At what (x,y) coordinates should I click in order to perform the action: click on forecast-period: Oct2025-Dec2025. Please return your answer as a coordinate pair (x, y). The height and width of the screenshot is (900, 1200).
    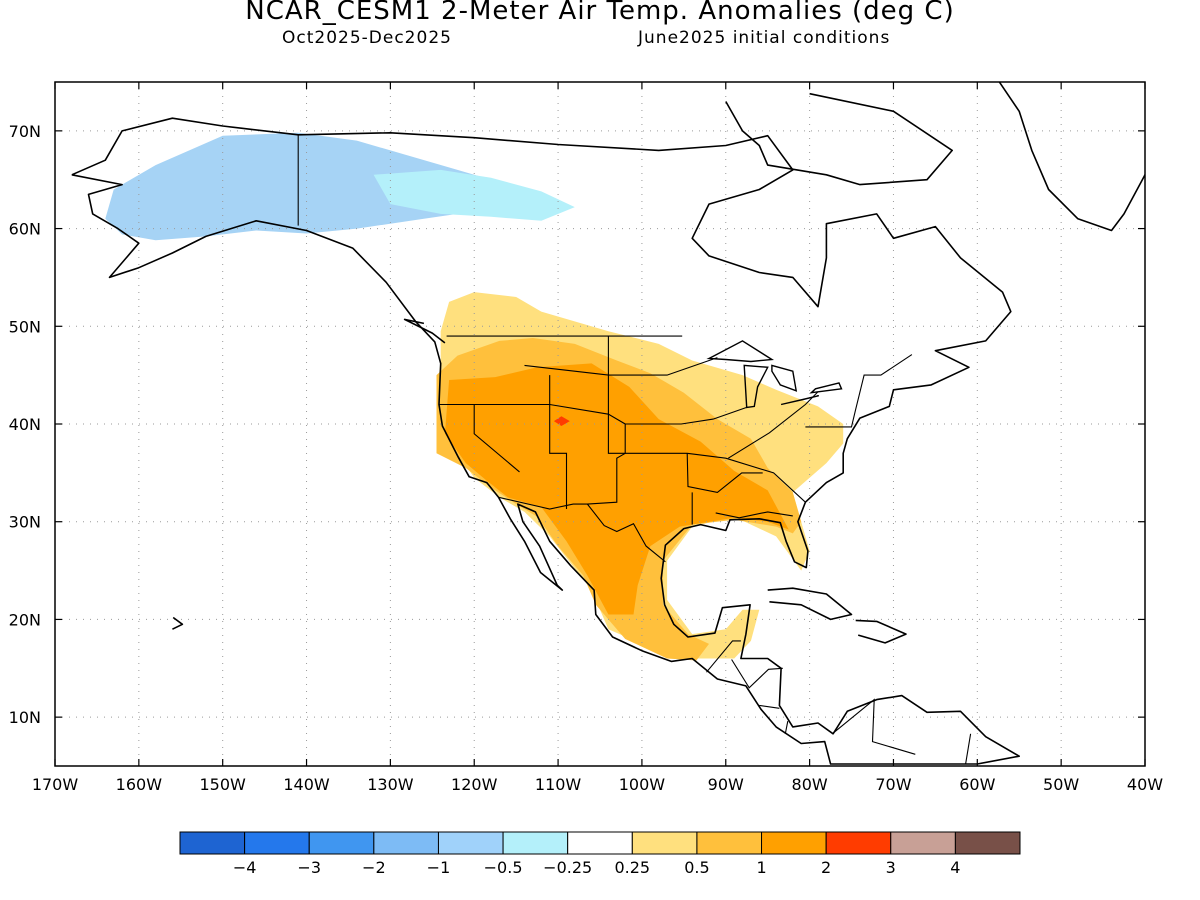
    Looking at the image, I should click on (367, 38).